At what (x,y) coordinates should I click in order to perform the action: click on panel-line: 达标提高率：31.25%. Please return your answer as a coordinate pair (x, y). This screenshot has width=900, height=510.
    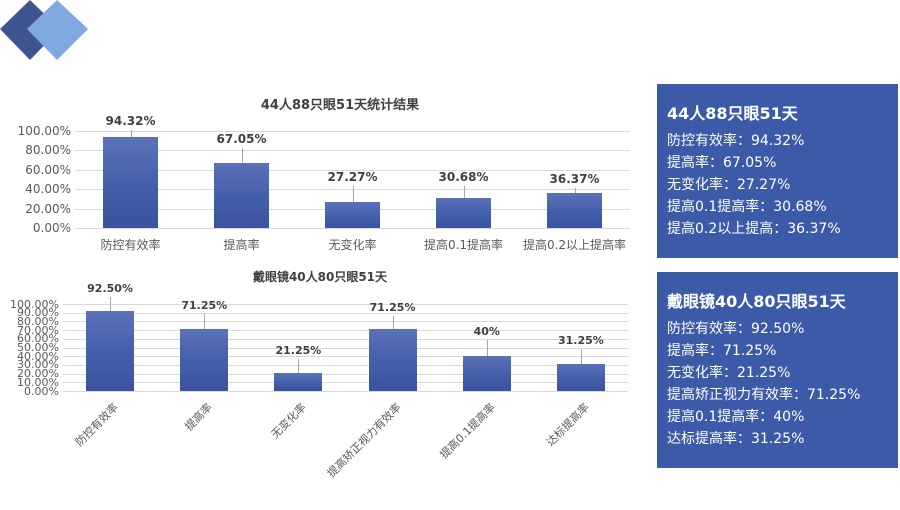
    Looking at the image, I should click on (736, 439).